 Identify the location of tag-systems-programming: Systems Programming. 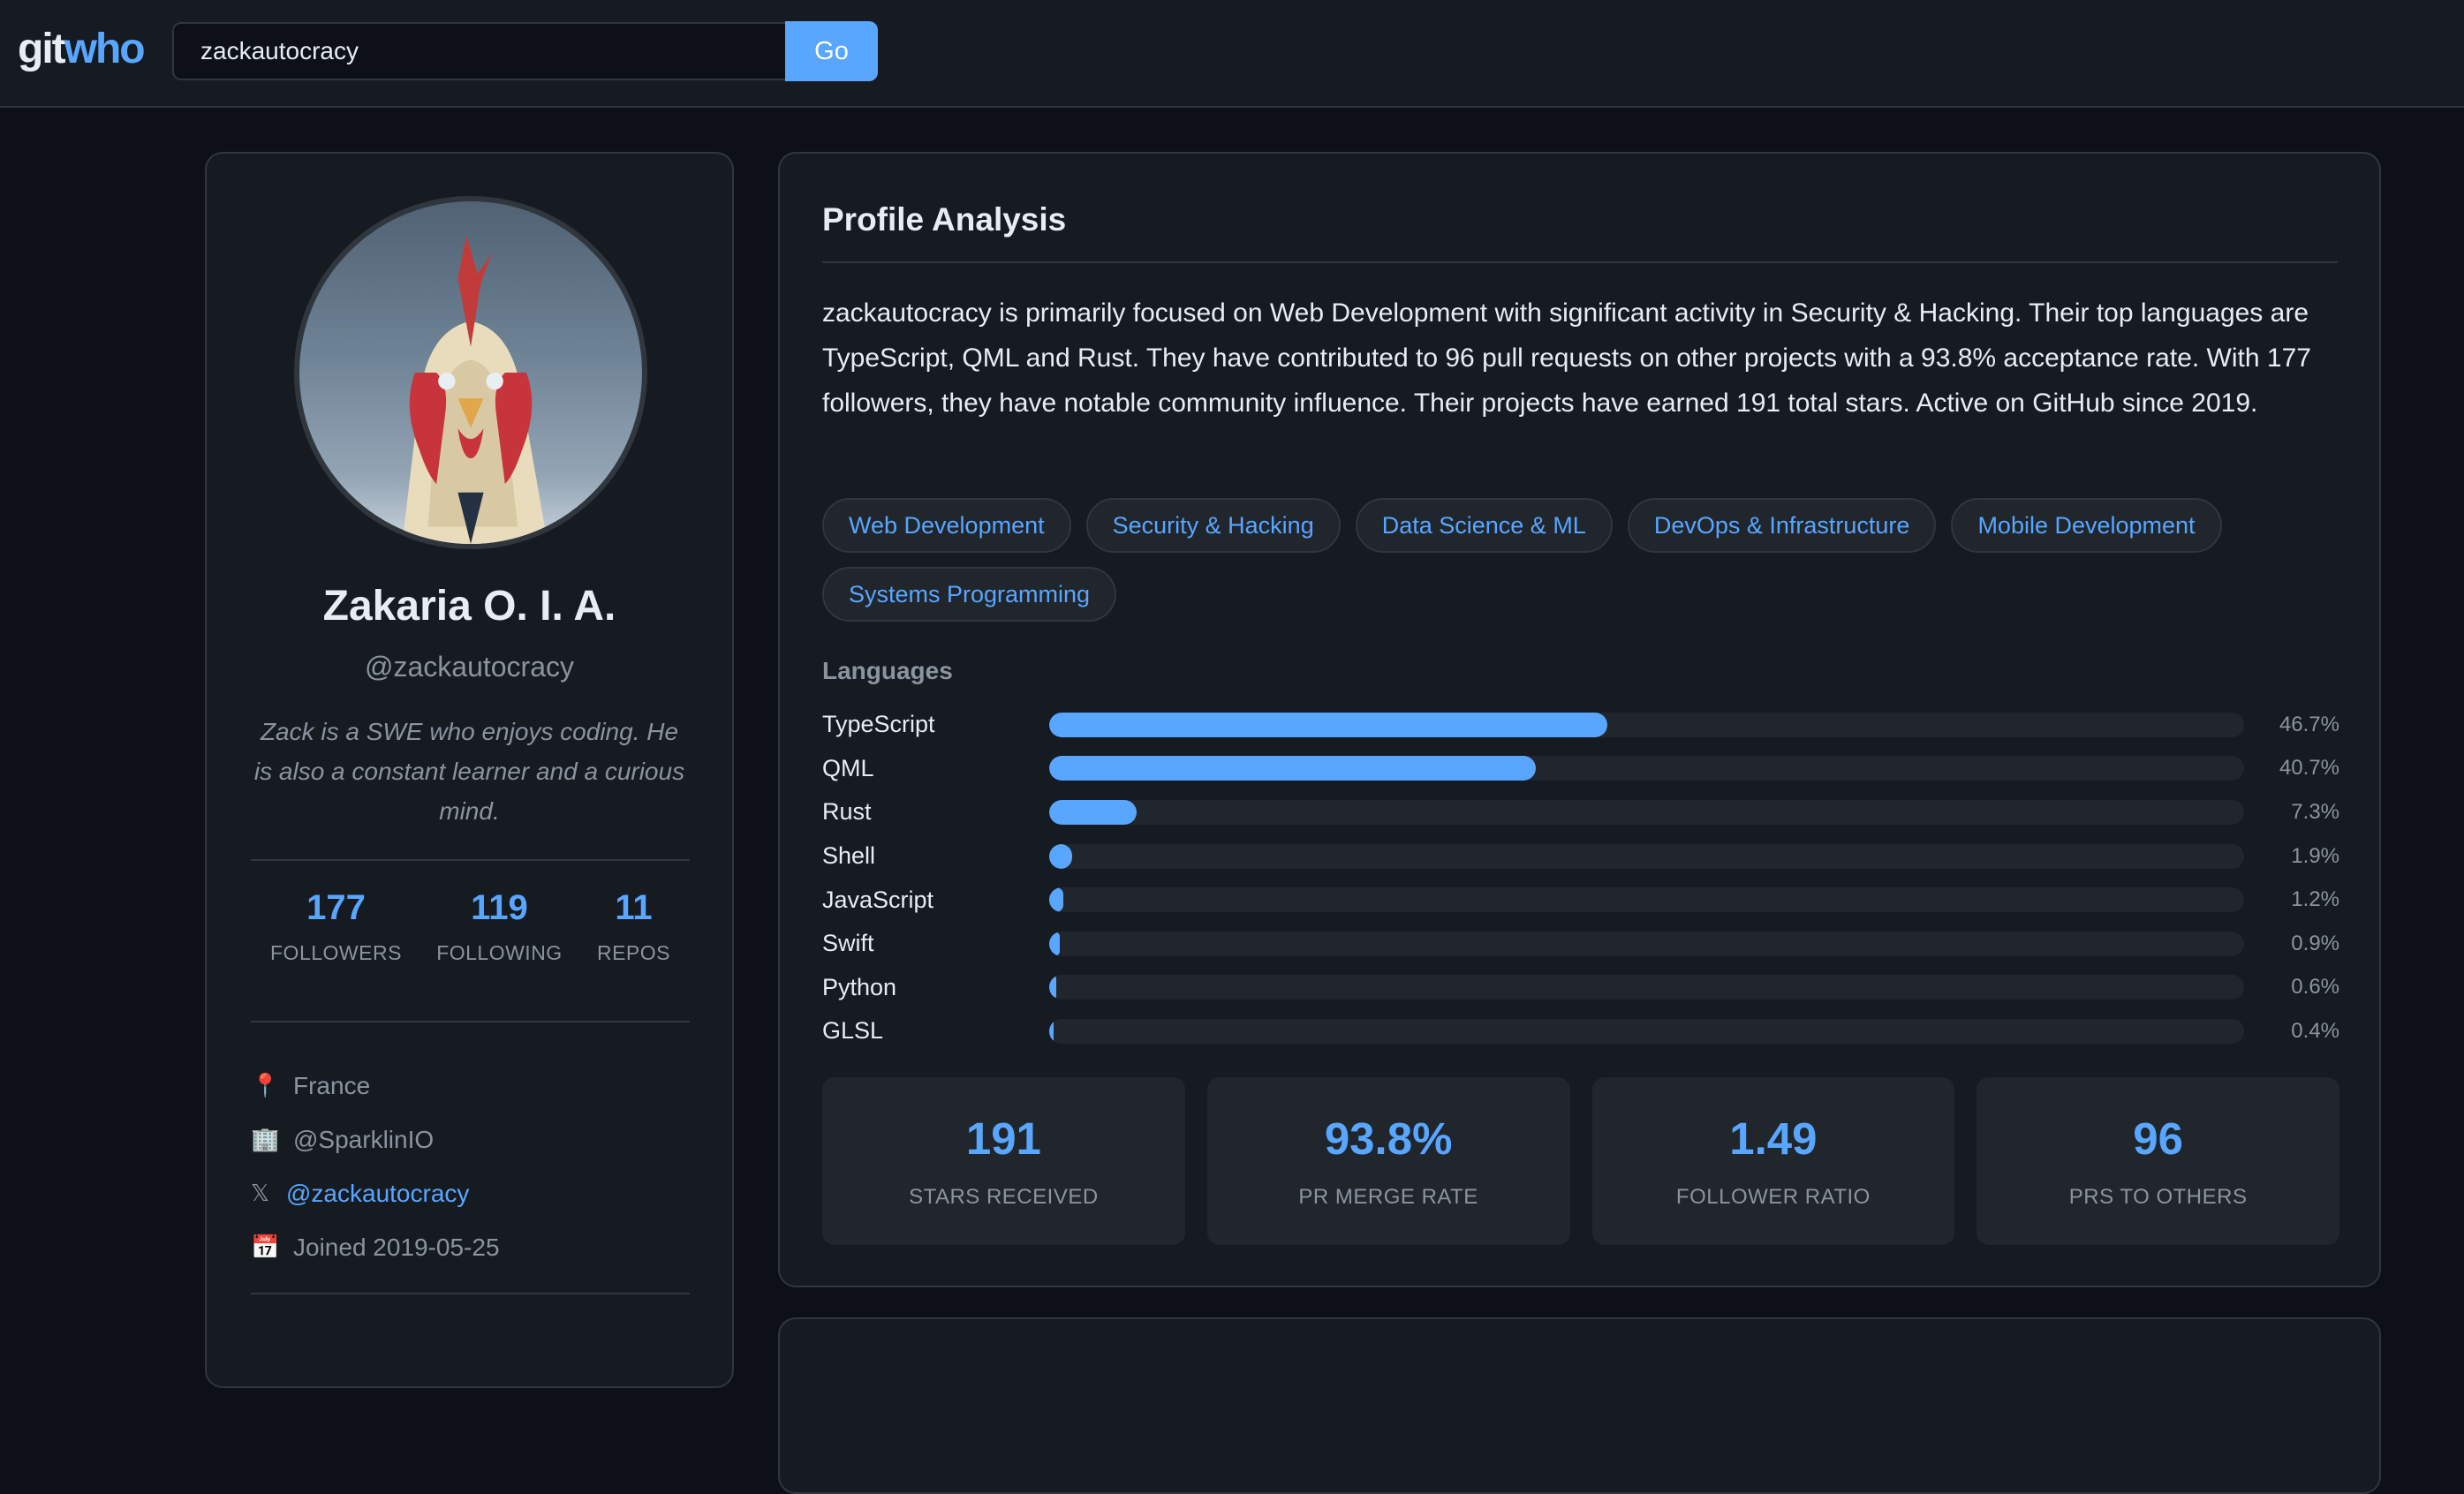
(969, 594).